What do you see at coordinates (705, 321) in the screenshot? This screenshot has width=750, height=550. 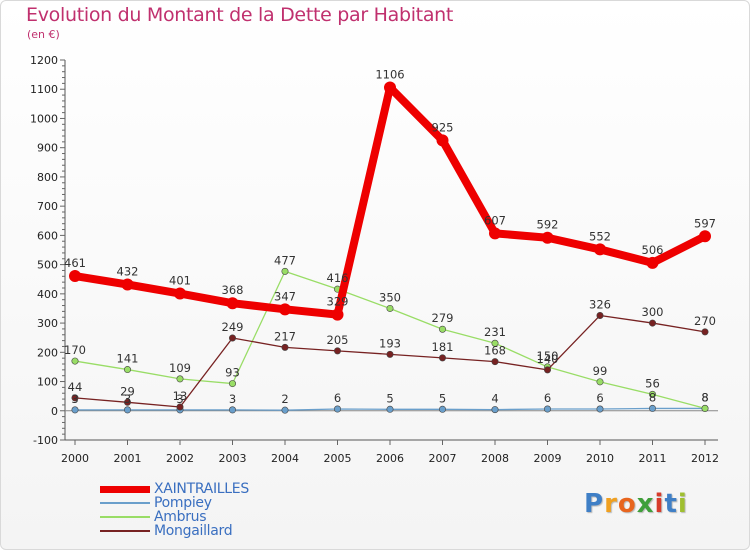 I see `data-label-mongaillard: 270` at bounding box center [705, 321].